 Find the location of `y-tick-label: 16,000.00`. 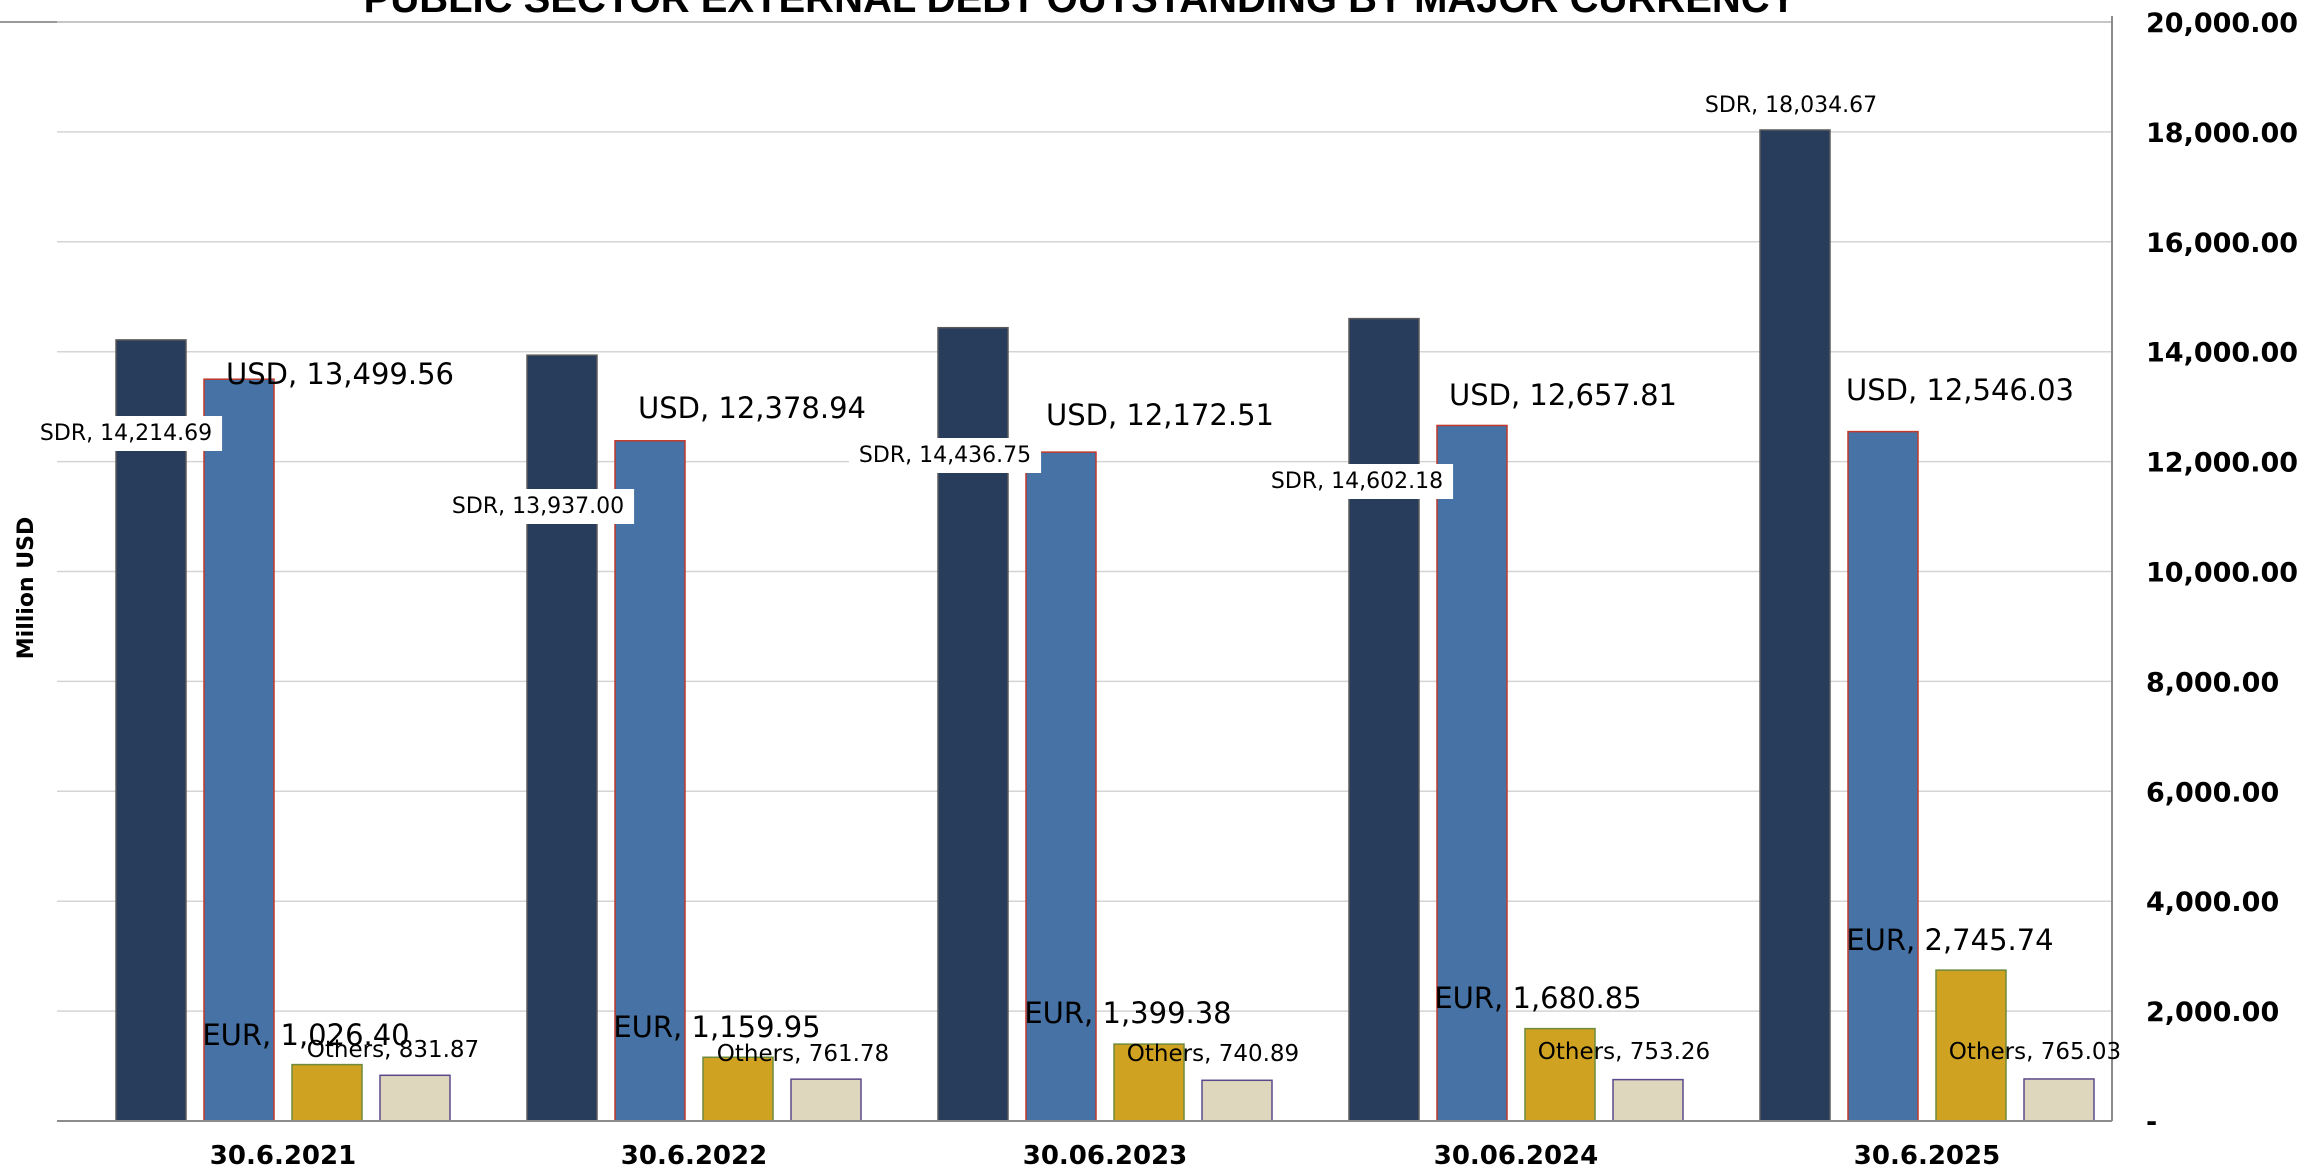

y-tick-label: 16,000.00 is located at coordinates (2222, 243).